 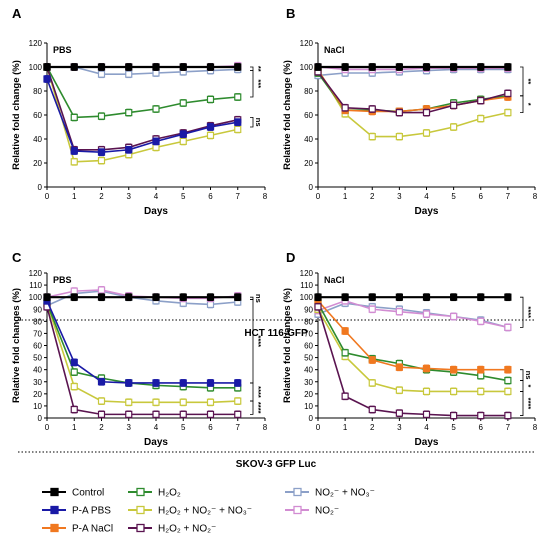 I want to click on y-tick-label: 100, so click(x=307, y=297).